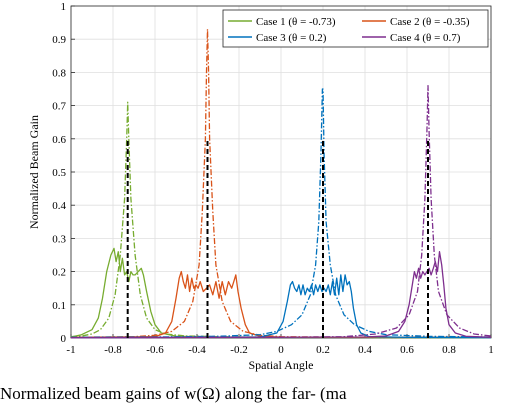 This screenshot has height=406, width=530. Describe the element at coordinates (425, 38) in the screenshot. I see `legend-label-4: Case 4 (θ = 0.7)` at that location.